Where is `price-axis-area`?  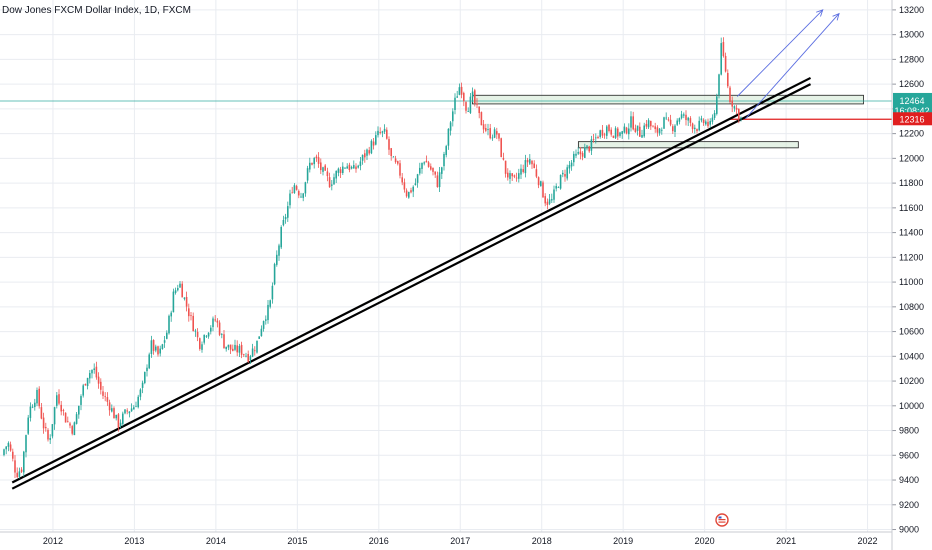 price-axis-area is located at coordinates (912, 275).